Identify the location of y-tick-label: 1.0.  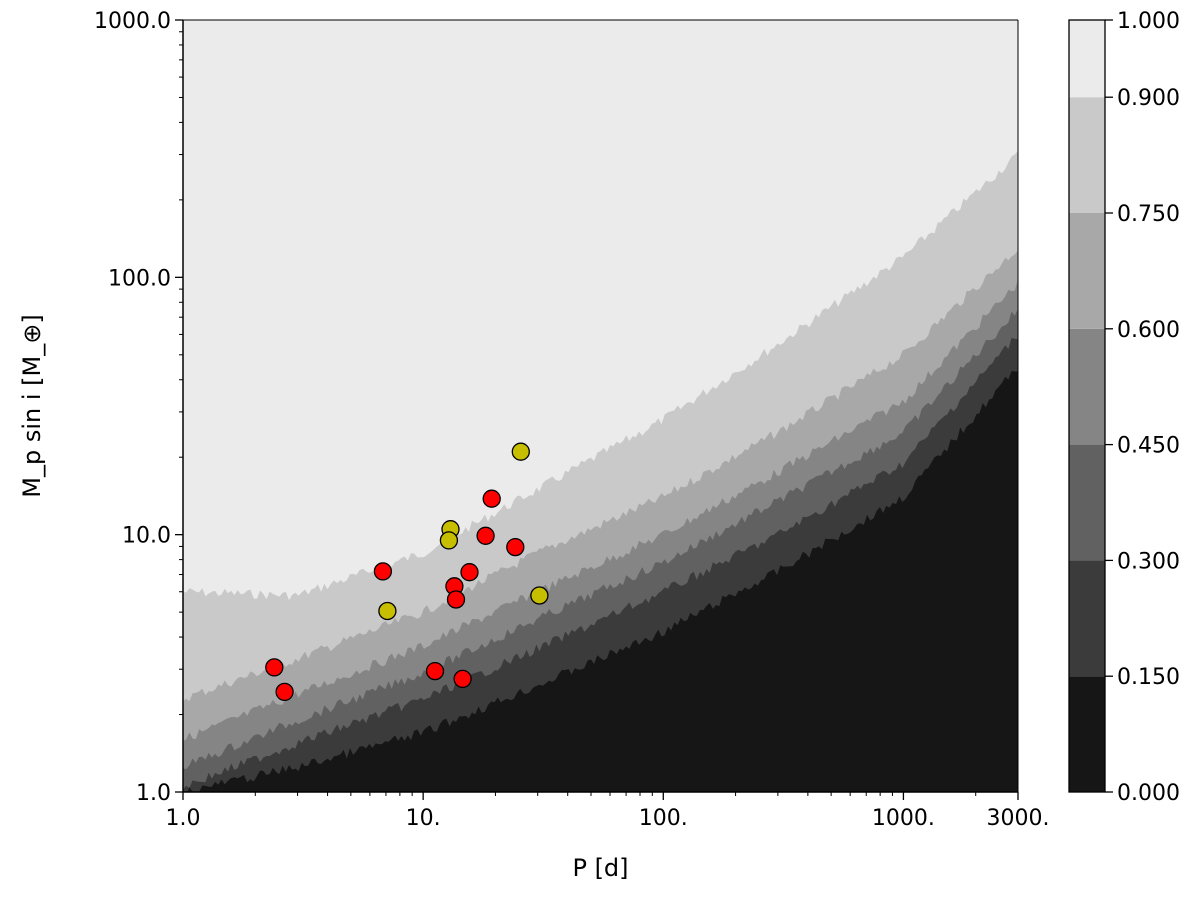
(153, 793).